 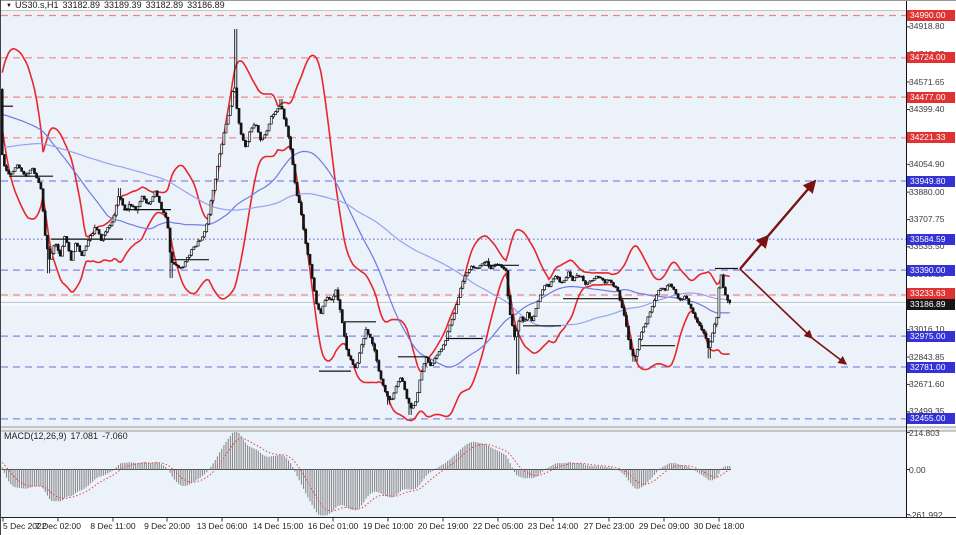 What do you see at coordinates (553, 526) in the screenshot?
I see `time-tick-label: 23 Dec 14:00` at bounding box center [553, 526].